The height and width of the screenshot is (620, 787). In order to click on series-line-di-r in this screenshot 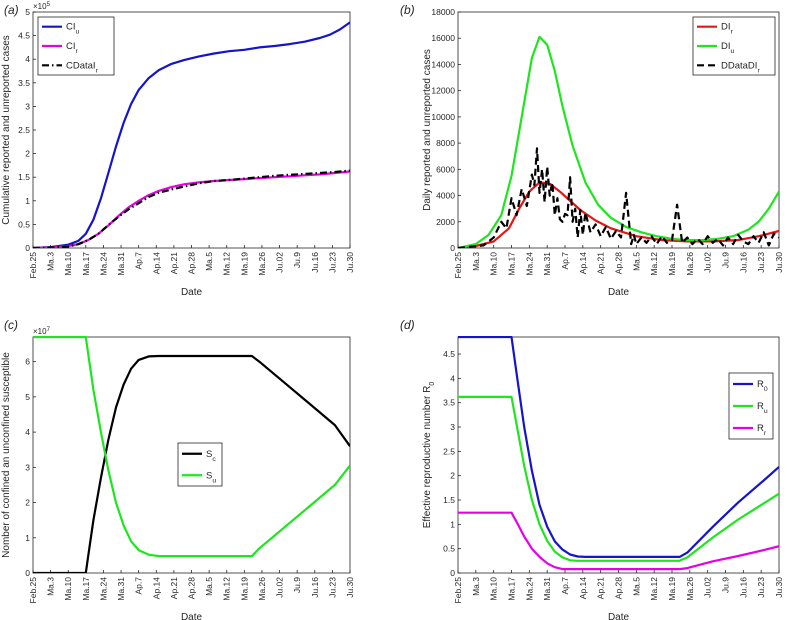, I will do `click(618, 214)`.